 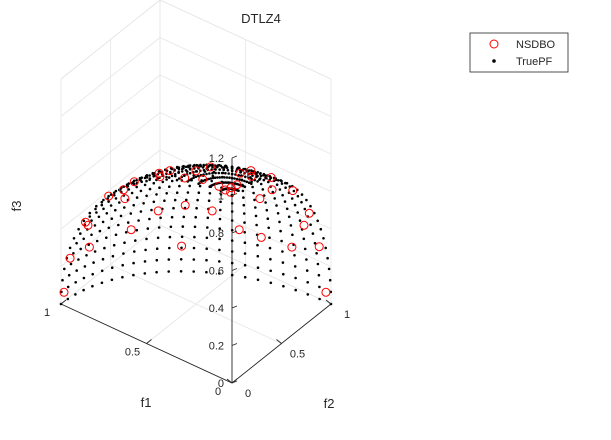 What do you see at coordinates (195, 229) in the screenshot?
I see `nsdbo-layer` at bounding box center [195, 229].